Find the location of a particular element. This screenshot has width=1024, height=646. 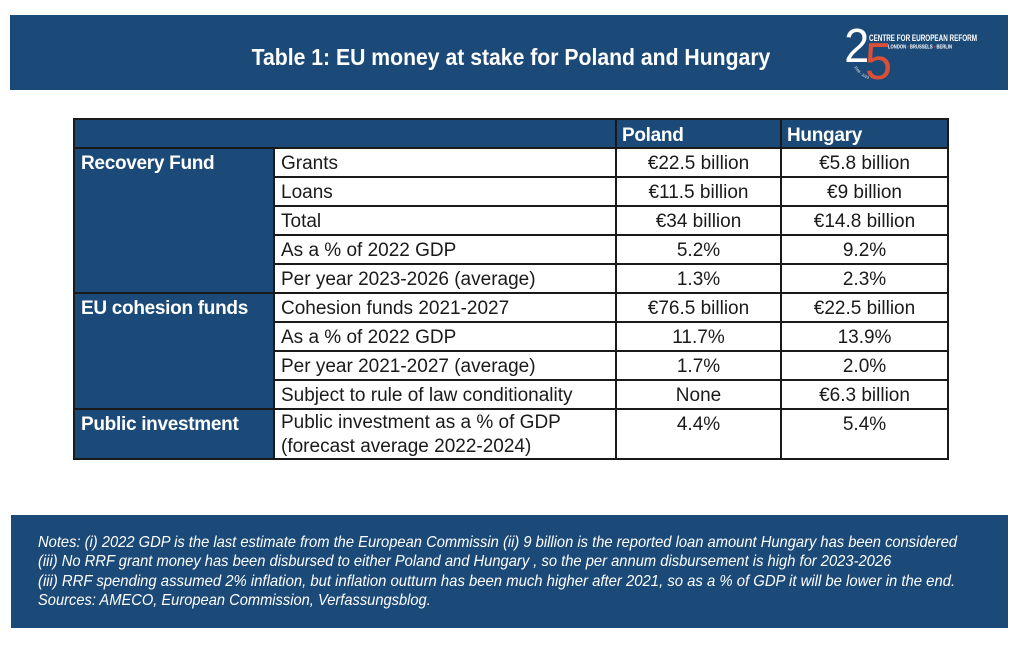

svg-text: LONDON • BRUSSELS • BERLIN is located at coordinates (920, 48).